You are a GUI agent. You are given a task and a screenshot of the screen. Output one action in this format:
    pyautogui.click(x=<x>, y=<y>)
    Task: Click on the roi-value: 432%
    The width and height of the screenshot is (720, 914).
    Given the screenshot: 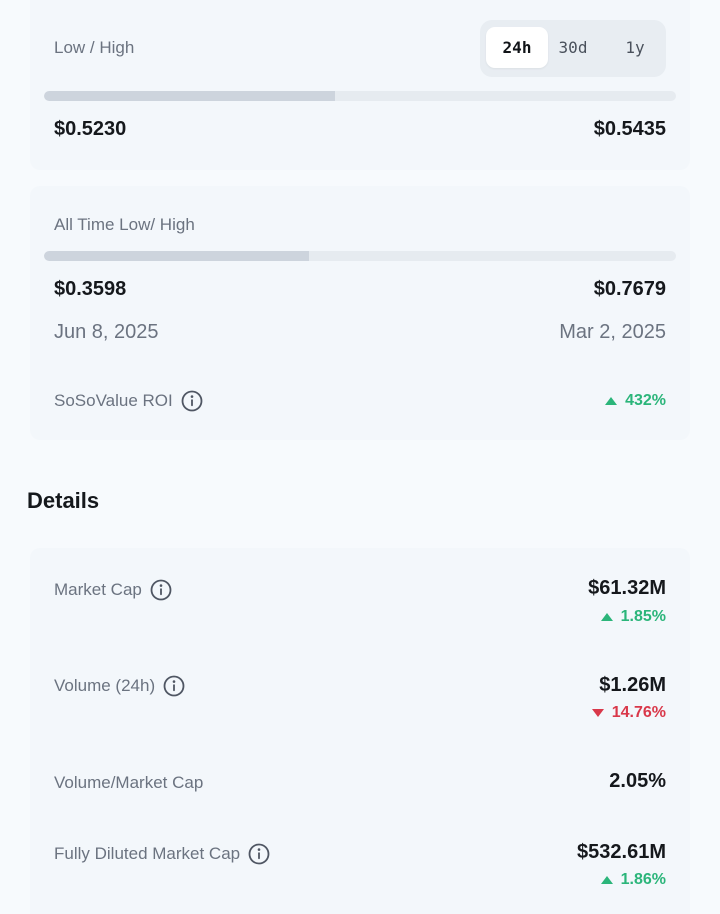 What is the action you would take?
    pyautogui.click(x=645, y=400)
    